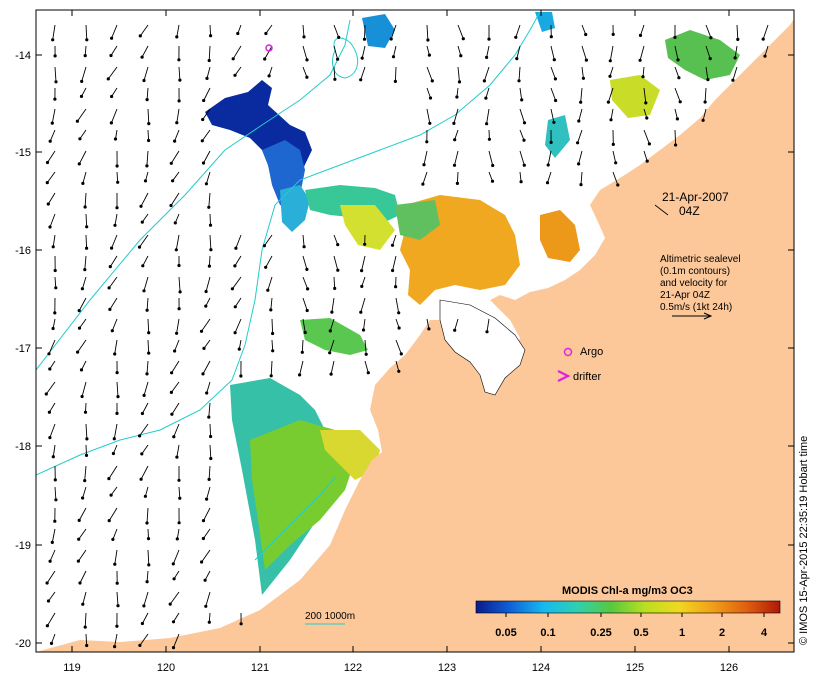 Image resolution: width=820 pixels, height=680 pixels. What do you see at coordinates (628, 607) in the screenshot?
I see `colorbar-bar` at bounding box center [628, 607].